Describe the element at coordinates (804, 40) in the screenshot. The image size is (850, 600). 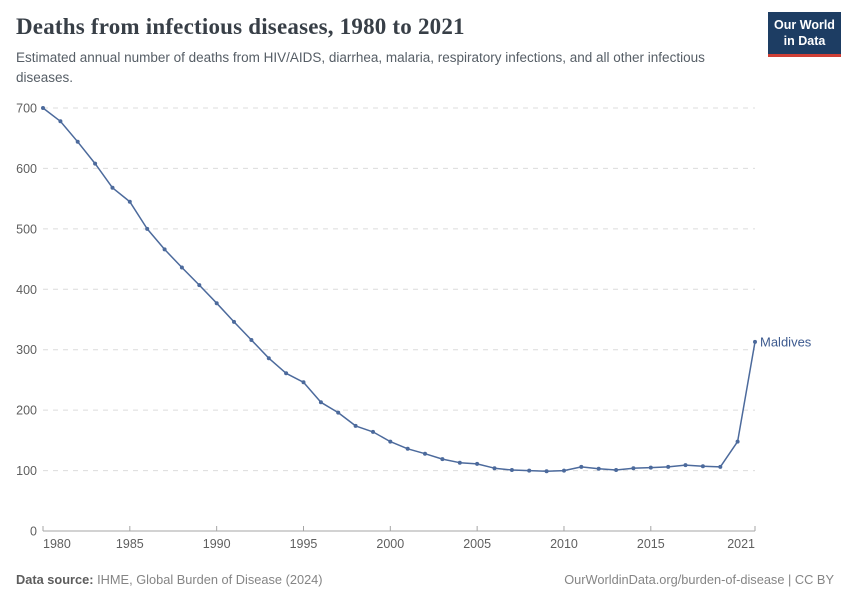
I see `owid-logo-line2: in Data` at that location.